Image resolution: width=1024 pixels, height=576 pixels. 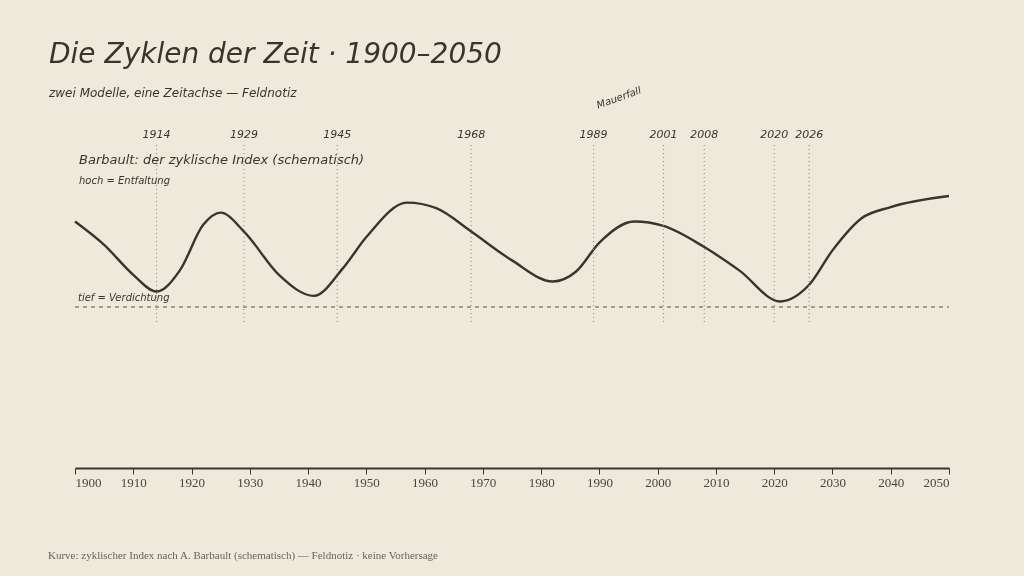 What do you see at coordinates (936, 482) in the screenshot?
I see `x-tick-label: 2050` at bounding box center [936, 482].